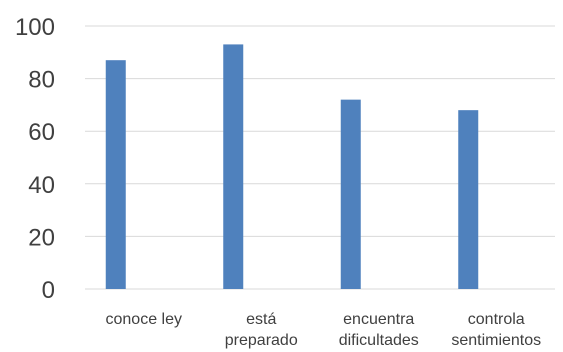  I want to click on y-tick-label: 60, so click(41, 132).